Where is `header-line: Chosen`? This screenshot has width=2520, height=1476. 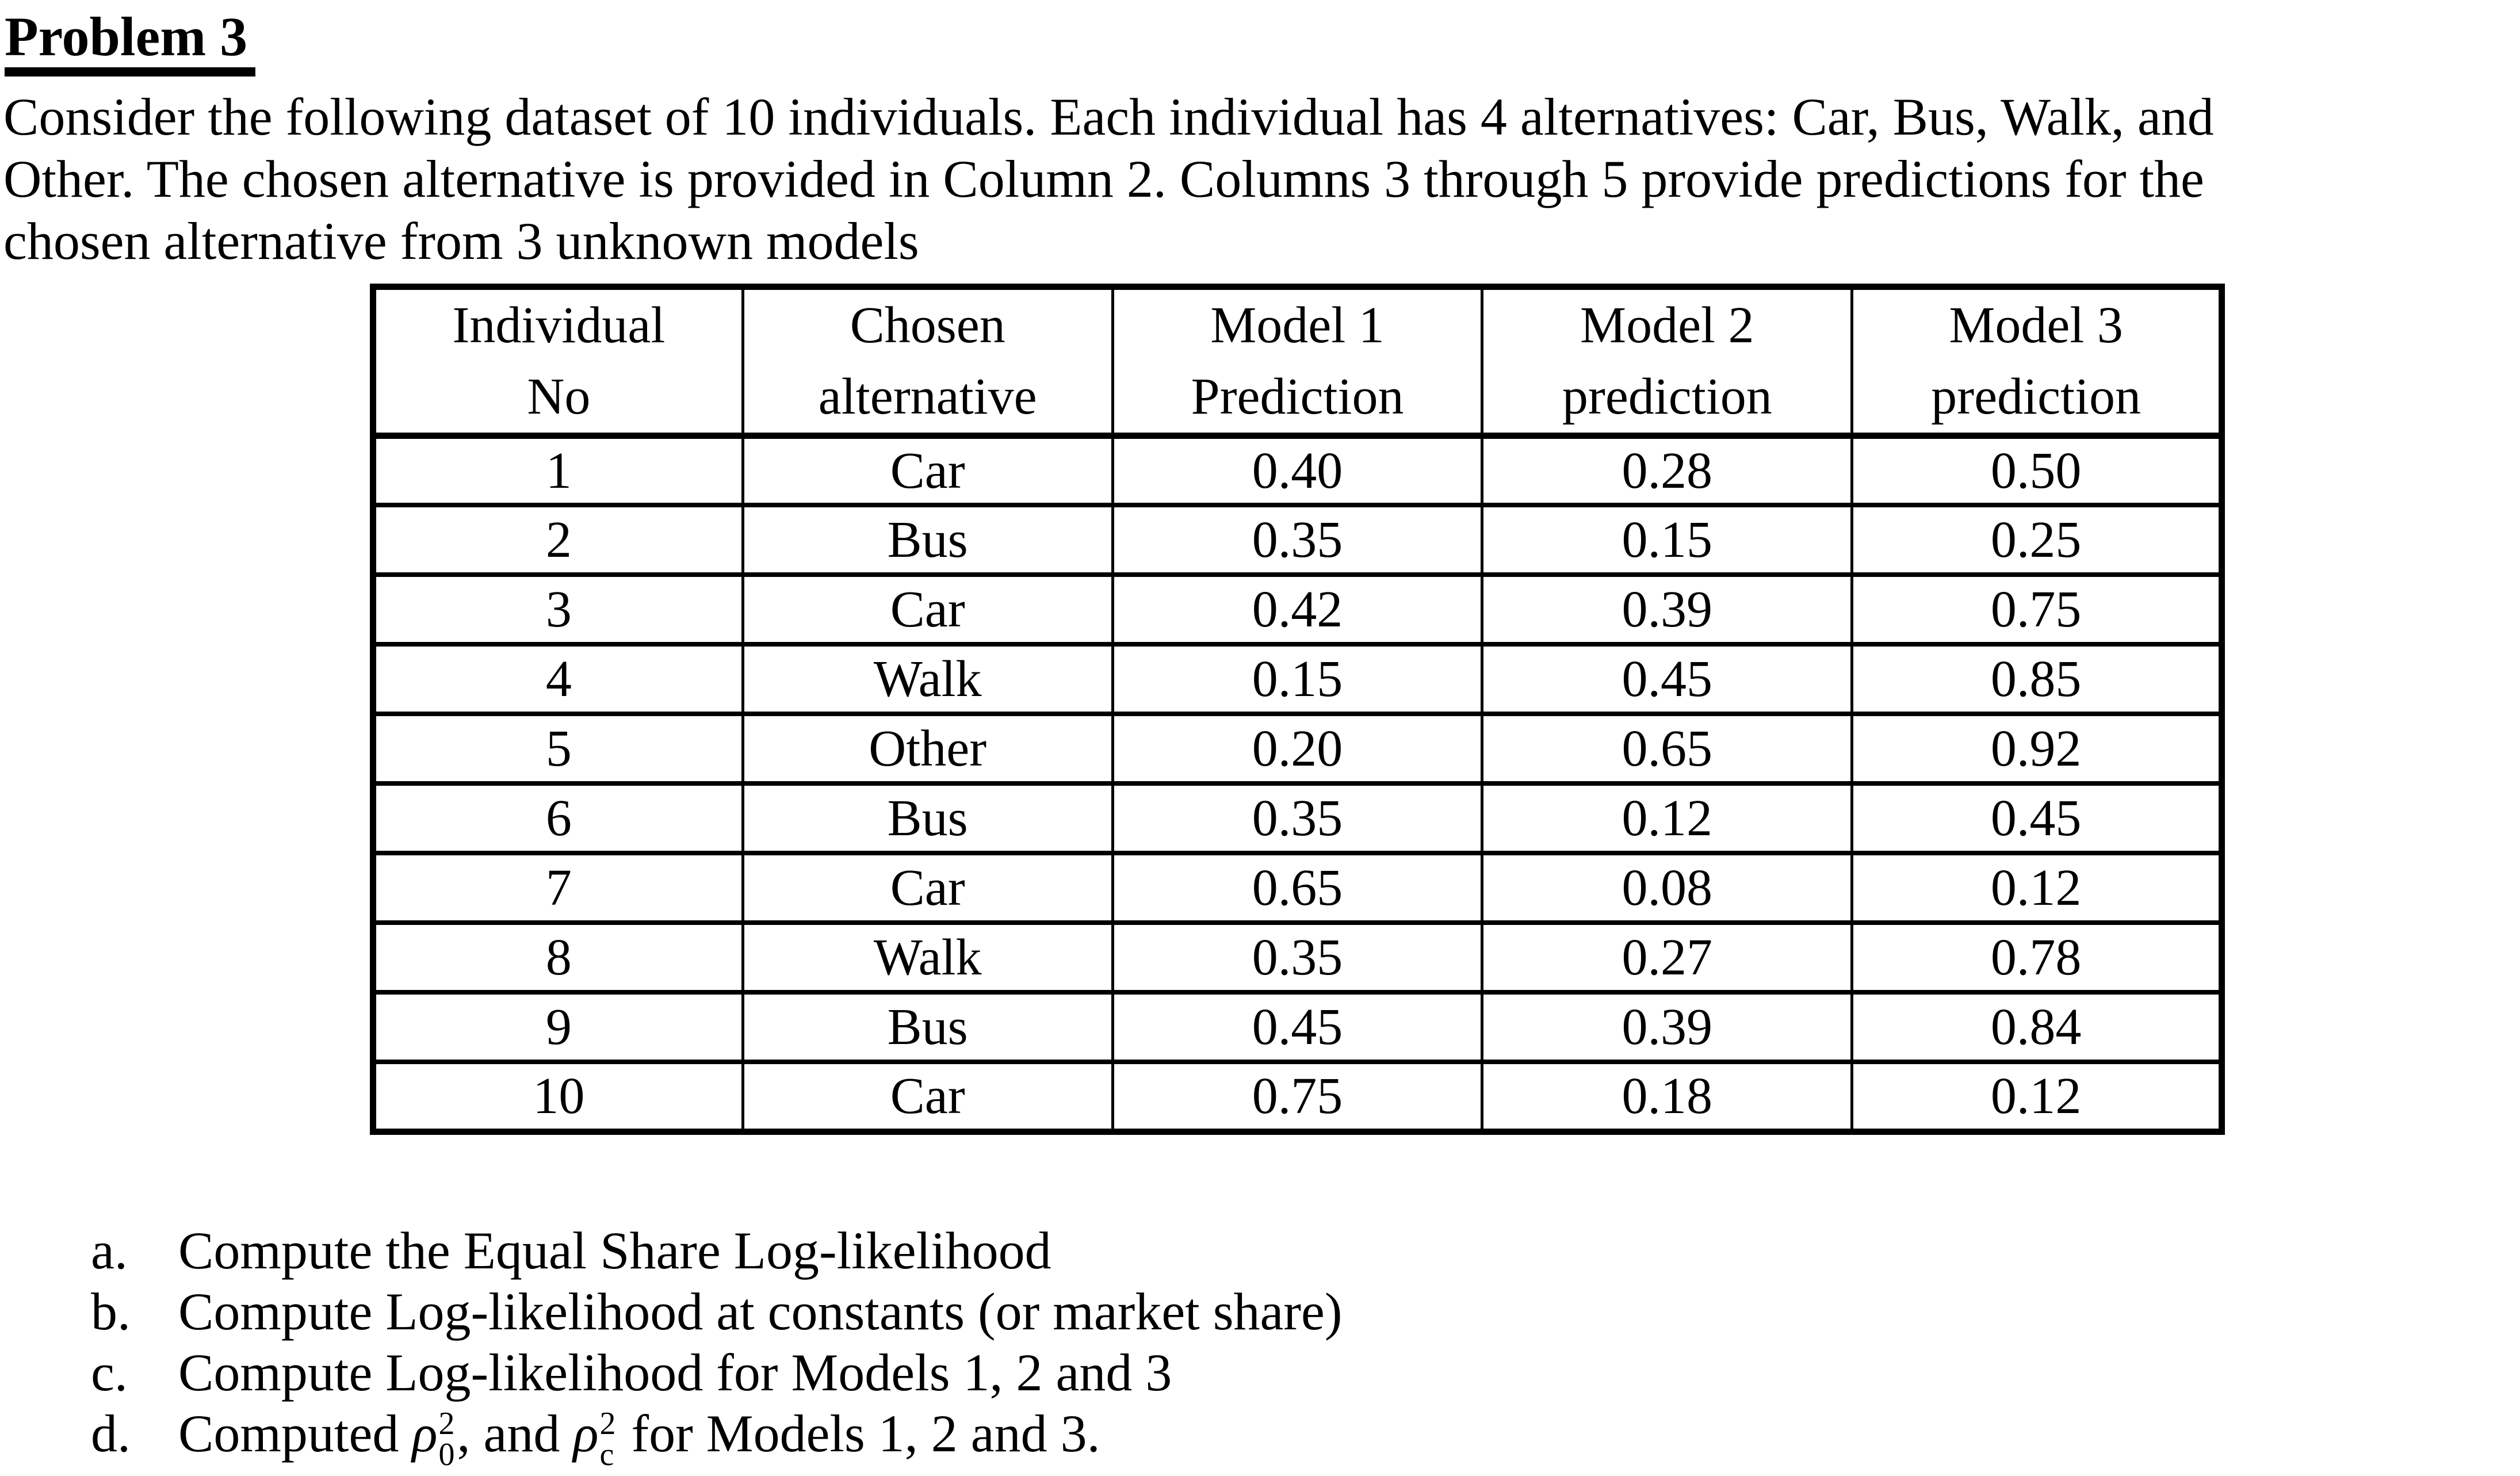 header-line: Chosen is located at coordinates (927, 325).